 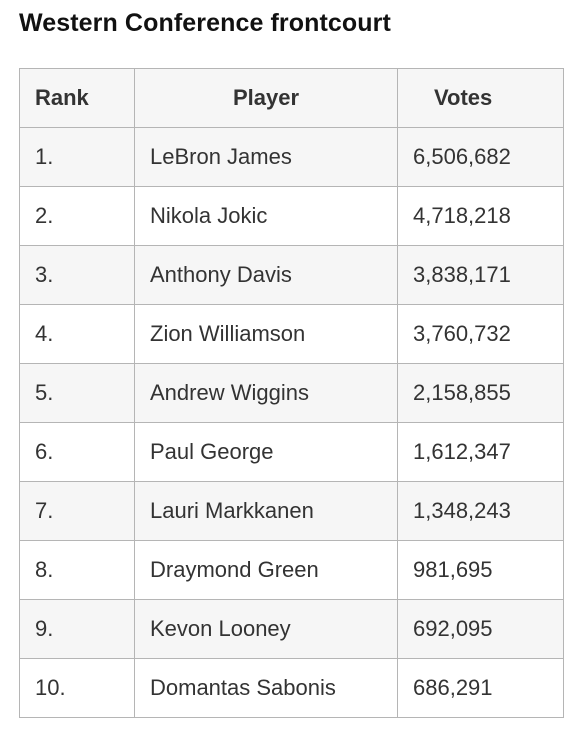 What do you see at coordinates (266, 629) in the screenshot?
I see `player-cell: Kevon Looney` at bounding box center [266, 629].